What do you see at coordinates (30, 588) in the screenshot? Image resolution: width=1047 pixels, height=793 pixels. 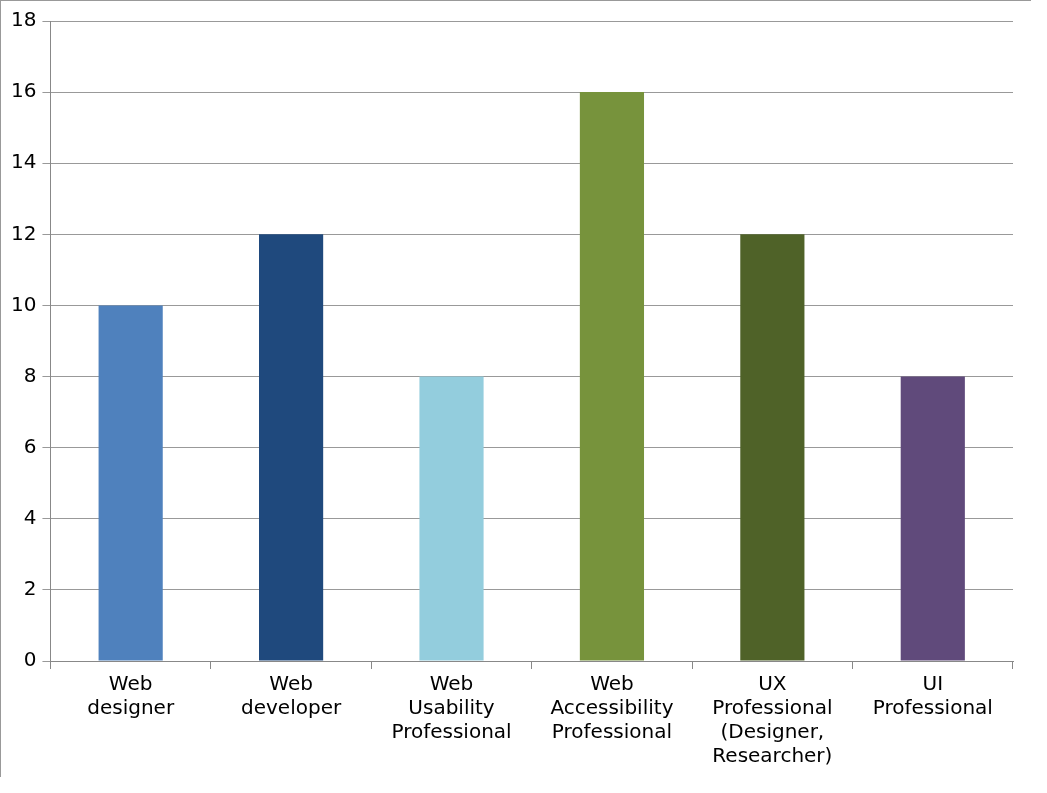 I see `y-tick-label: 2` at bounding box center [30, 588].